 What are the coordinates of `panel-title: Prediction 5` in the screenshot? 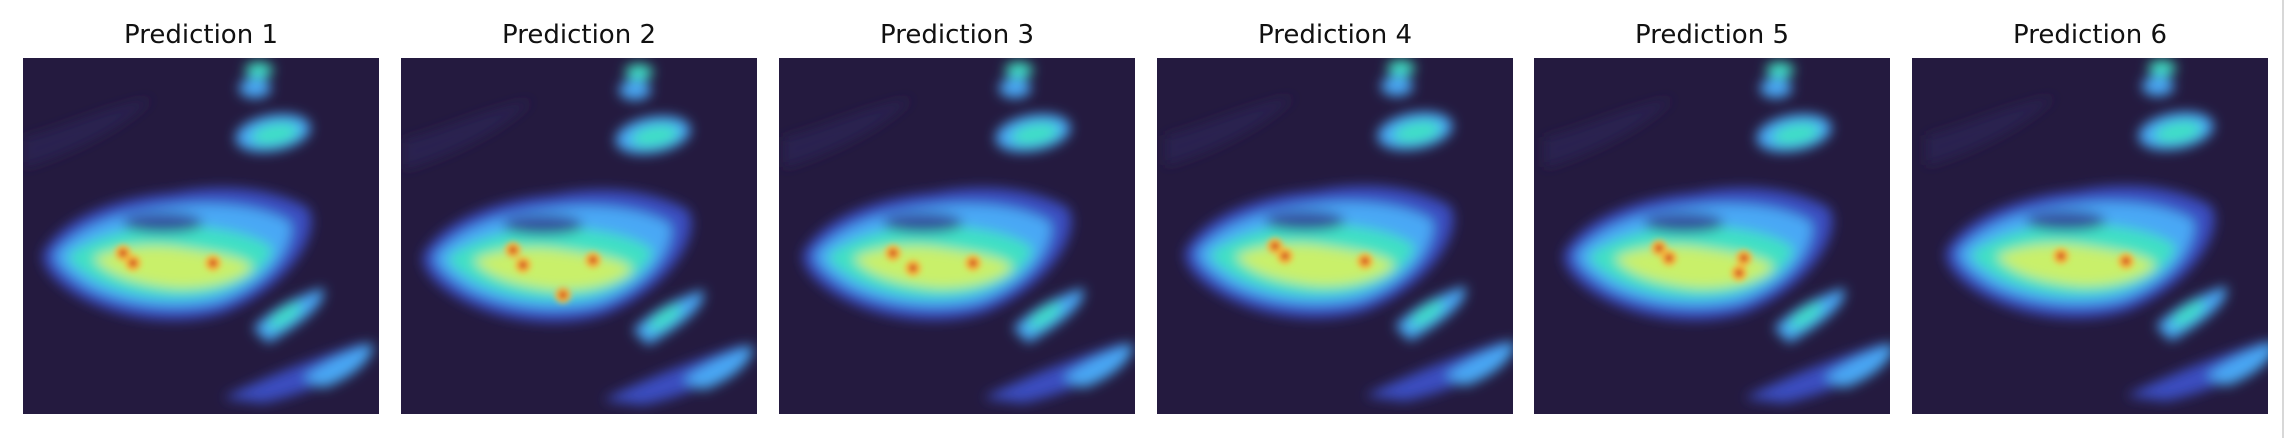 It's located at (1712, 35).